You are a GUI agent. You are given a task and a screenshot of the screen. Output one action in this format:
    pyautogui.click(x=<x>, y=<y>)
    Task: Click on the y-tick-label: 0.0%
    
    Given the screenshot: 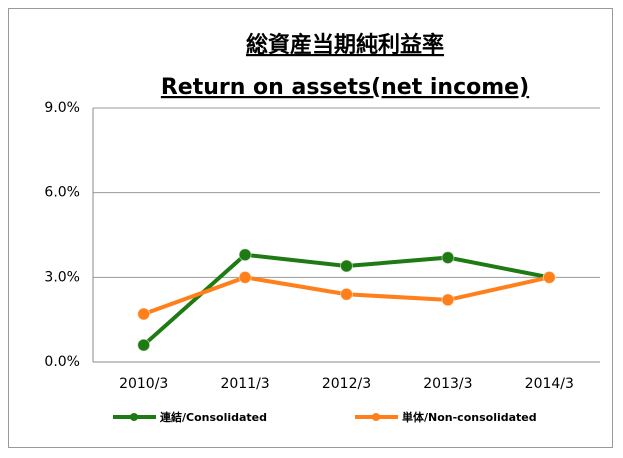 What is the action you would take?
    pyautogui.click(x=62, y=362)
    